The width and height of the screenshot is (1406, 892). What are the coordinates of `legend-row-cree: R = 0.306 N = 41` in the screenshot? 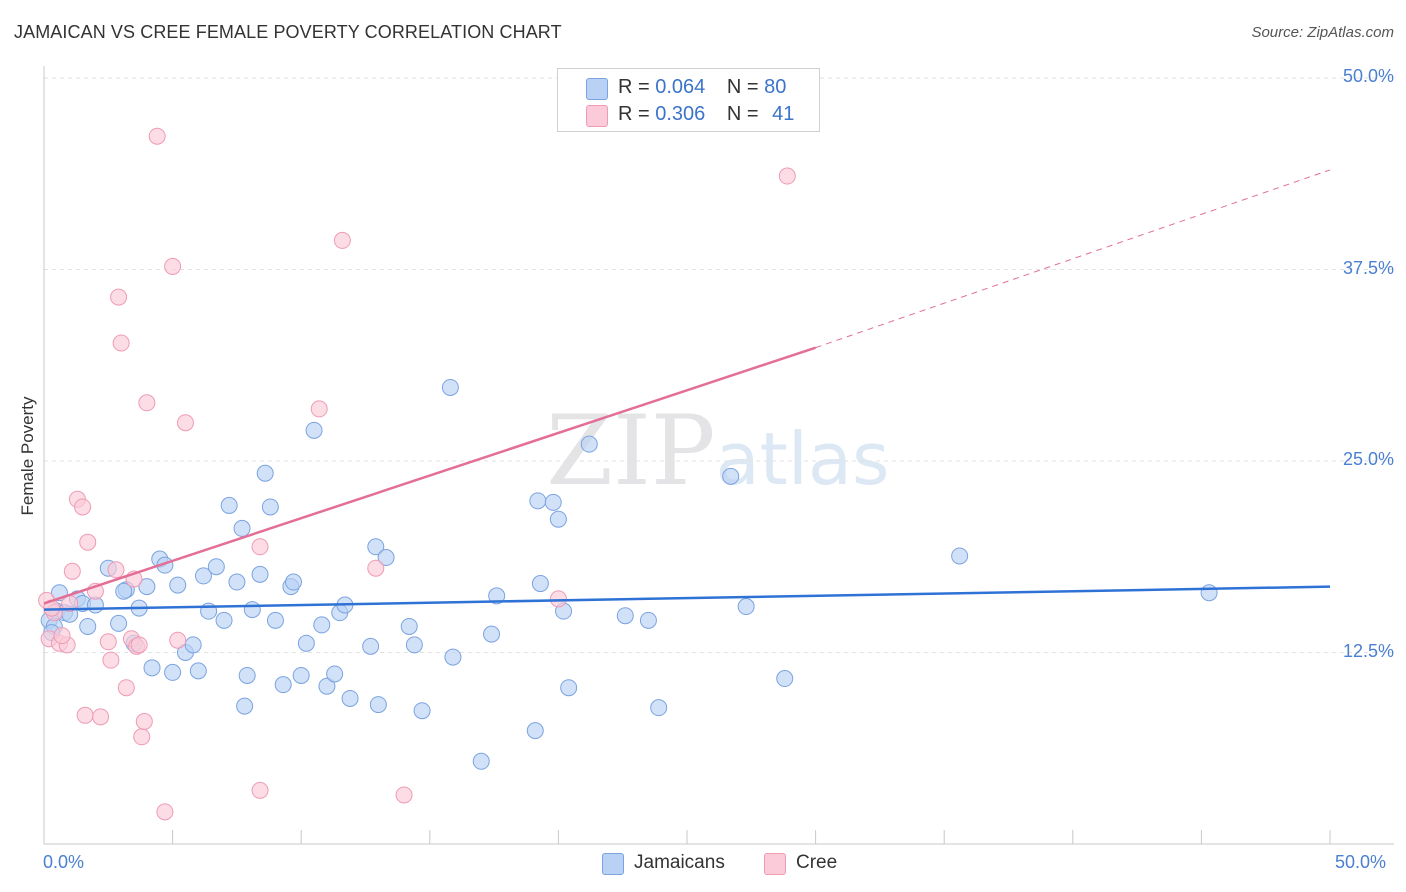 It's located at (690, 115).